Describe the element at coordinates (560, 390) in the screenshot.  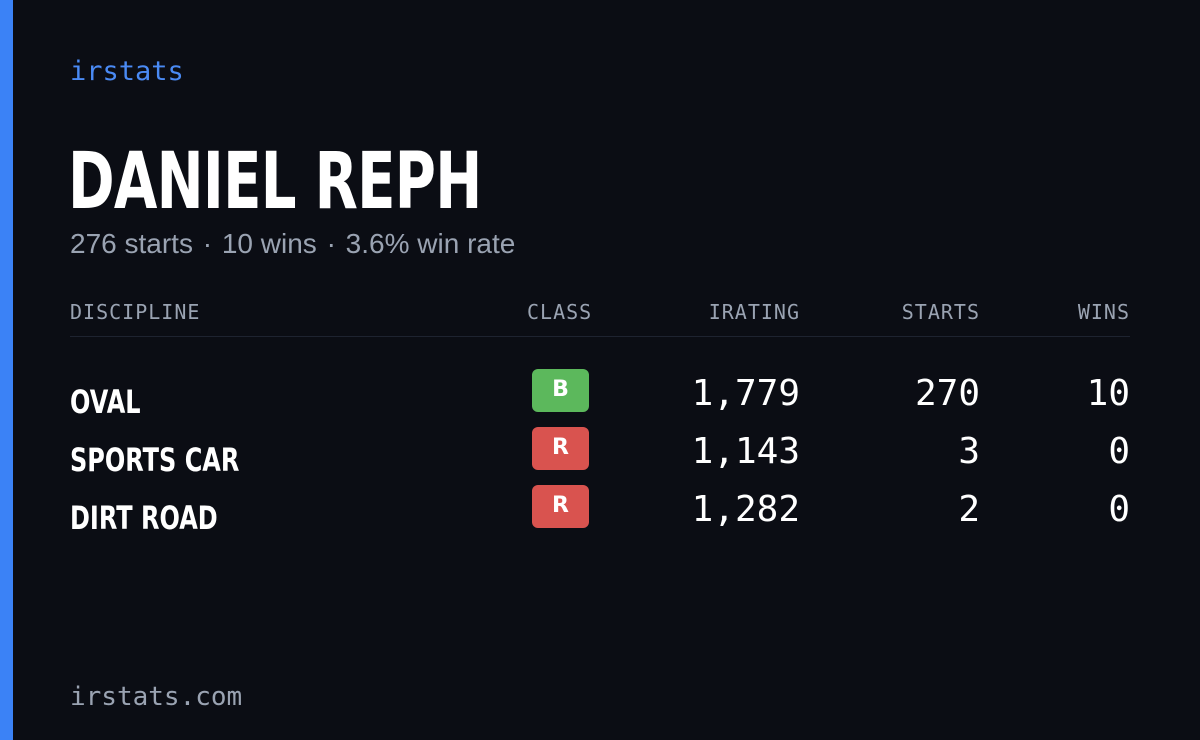
I see `license-class-badge: B` at that location.